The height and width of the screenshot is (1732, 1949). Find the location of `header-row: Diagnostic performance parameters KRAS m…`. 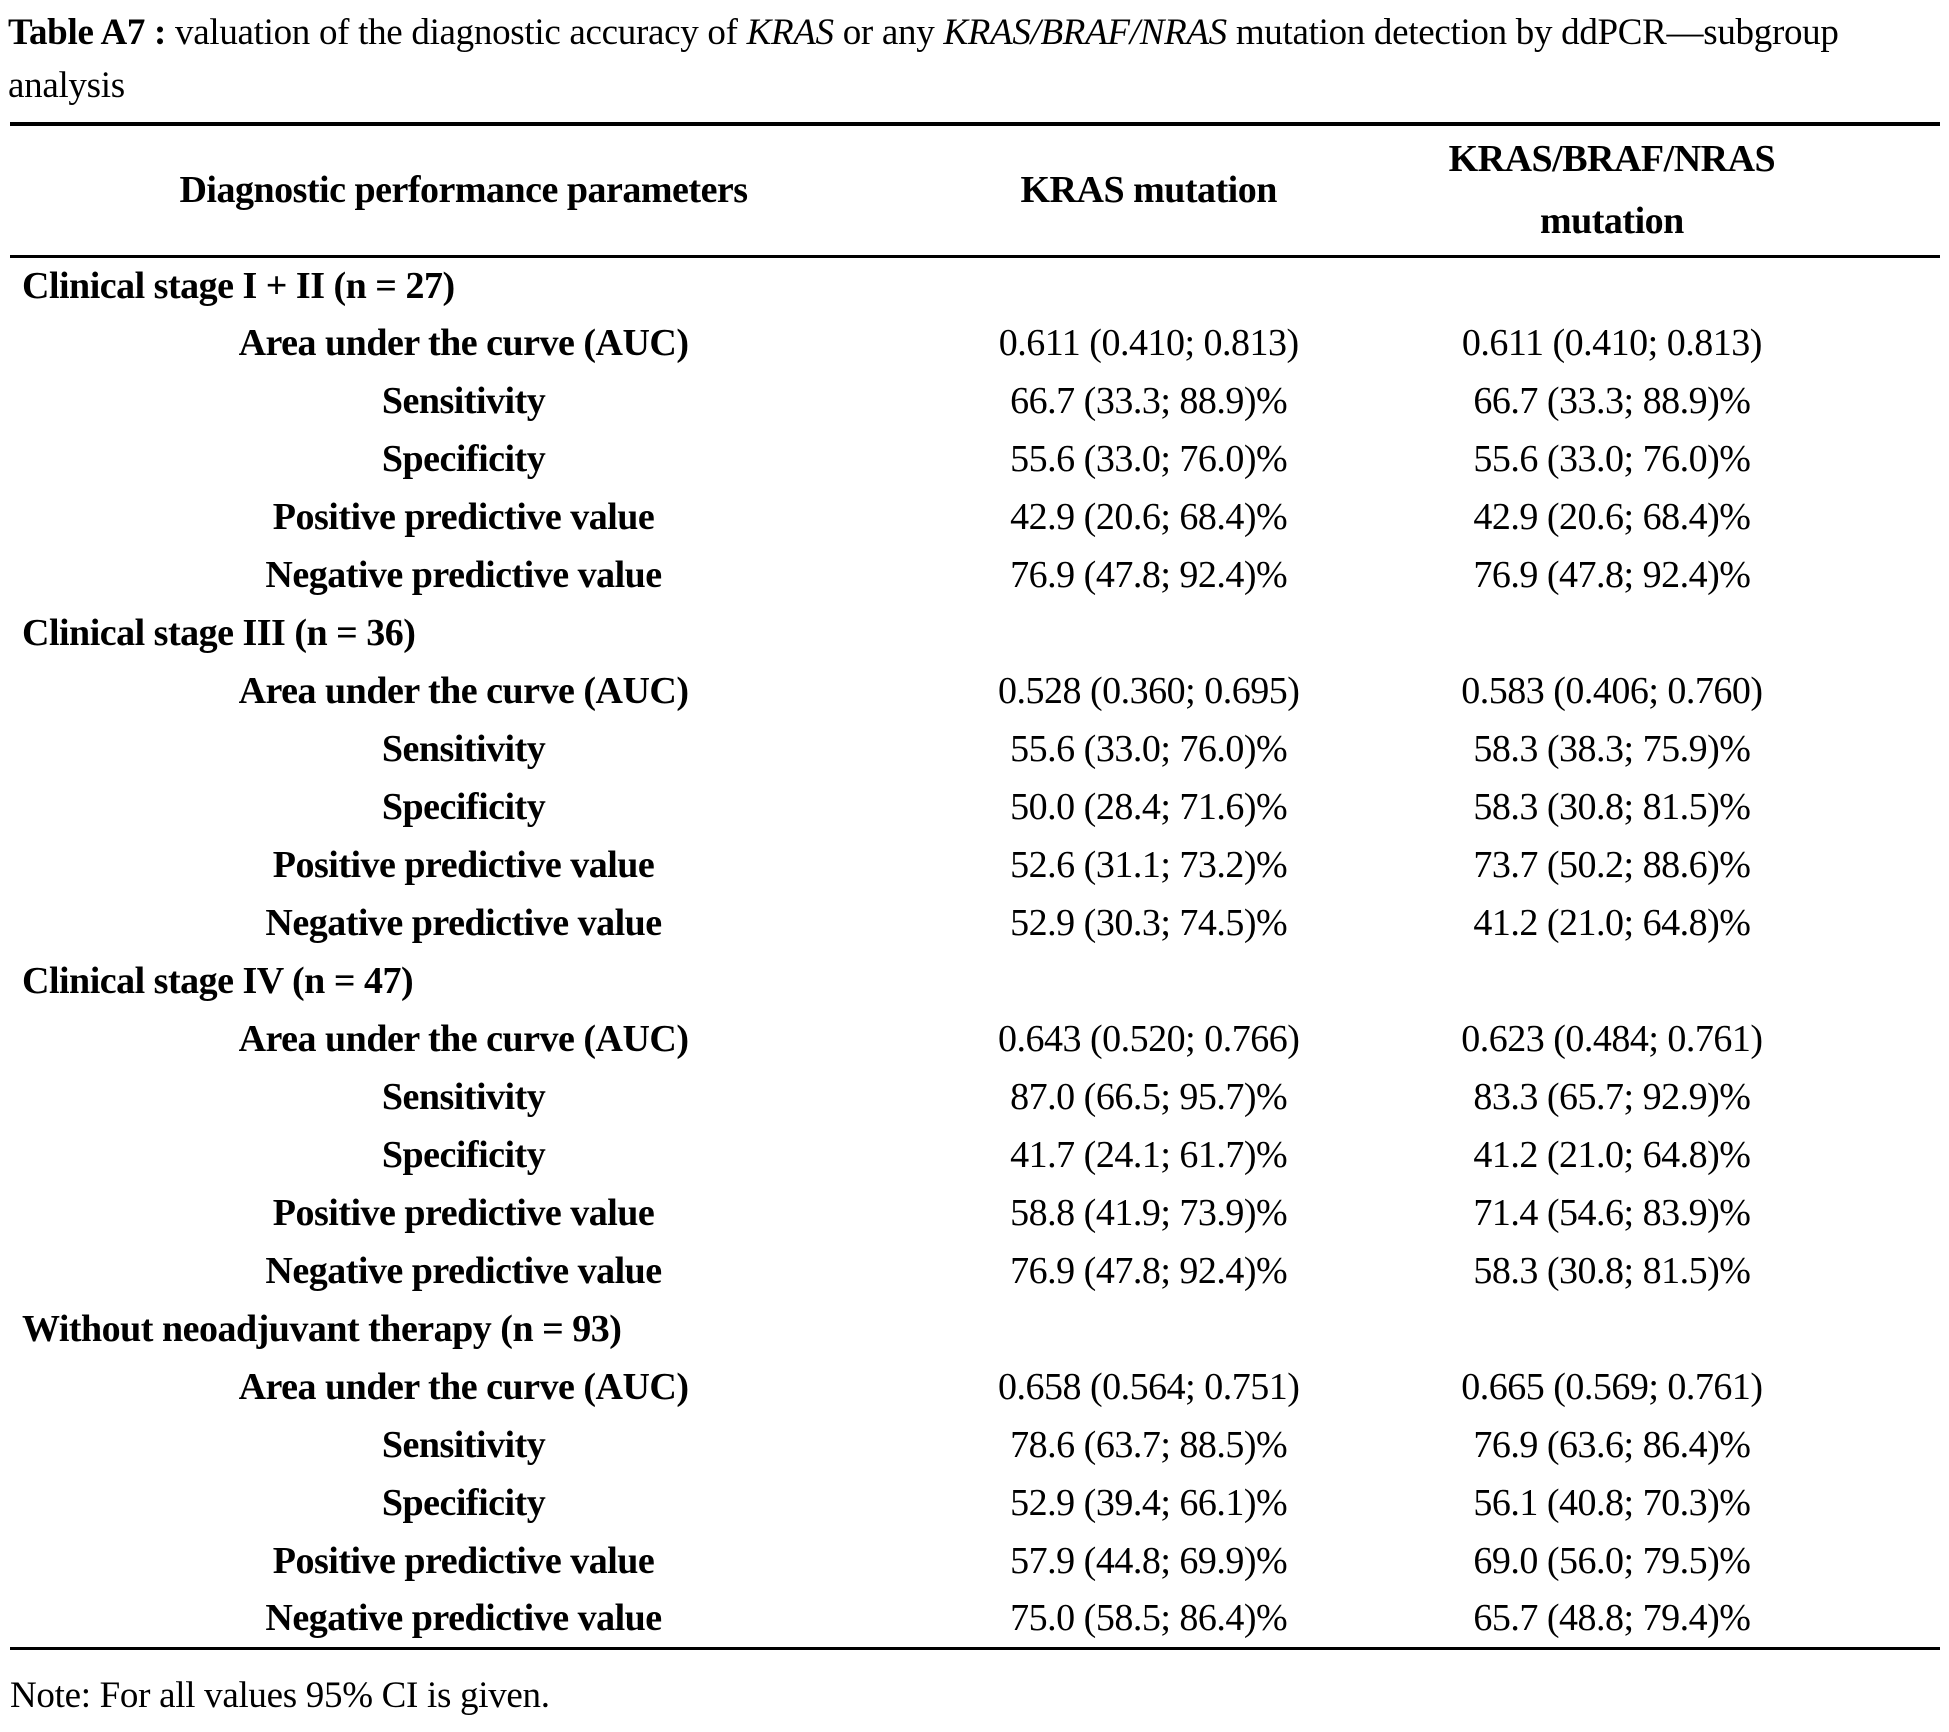

header-row: Diagnostic performance parameters KRAS m… is located at coordinates (975, 190).